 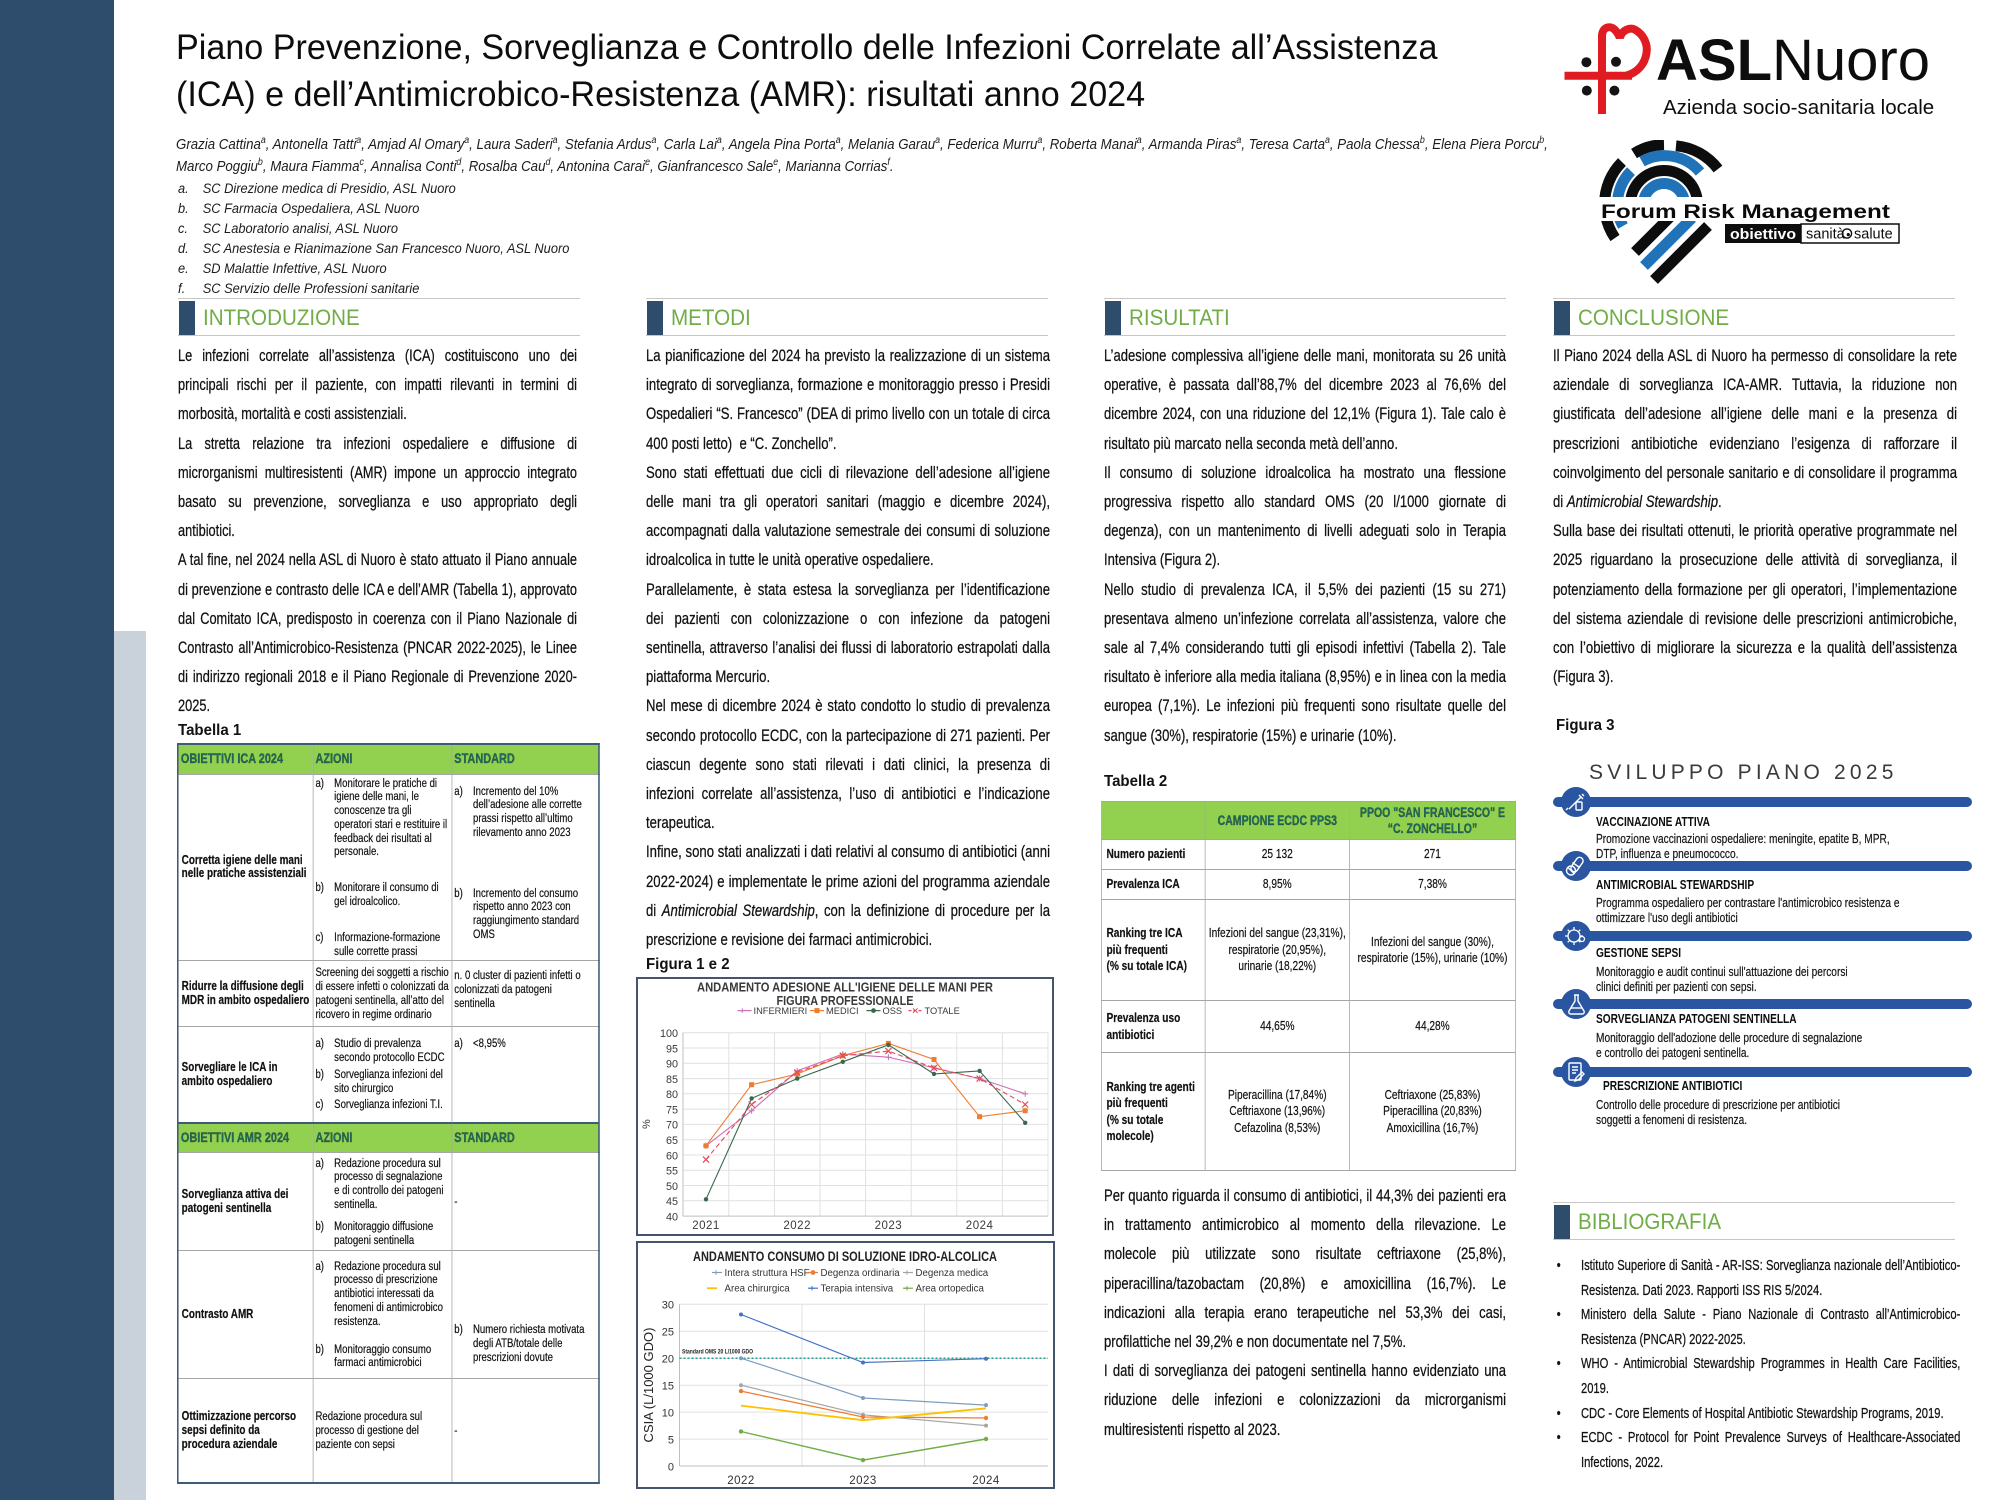 I want to click on svg-text: ASLNuoro, so click(x=1793, y=60).